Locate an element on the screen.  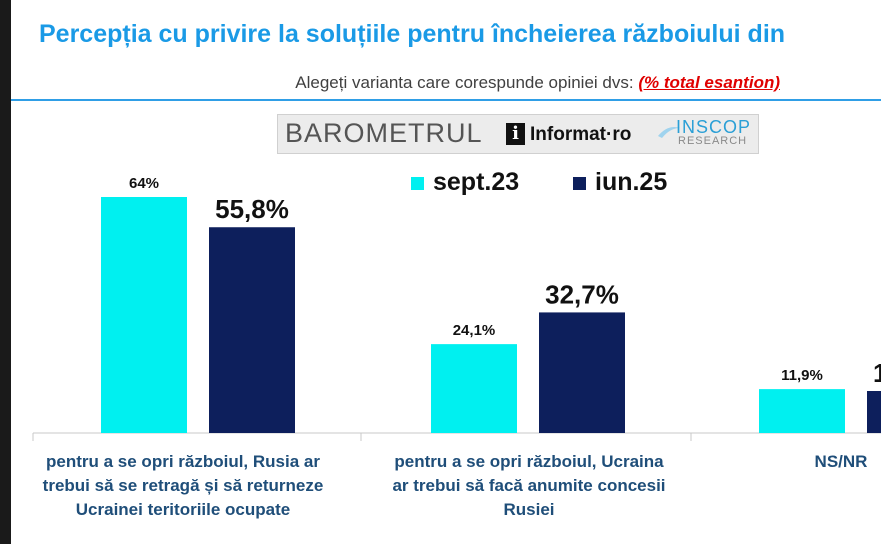
barometrul-logo-text: BAROMETRUL is located at coordinates (384, 133).